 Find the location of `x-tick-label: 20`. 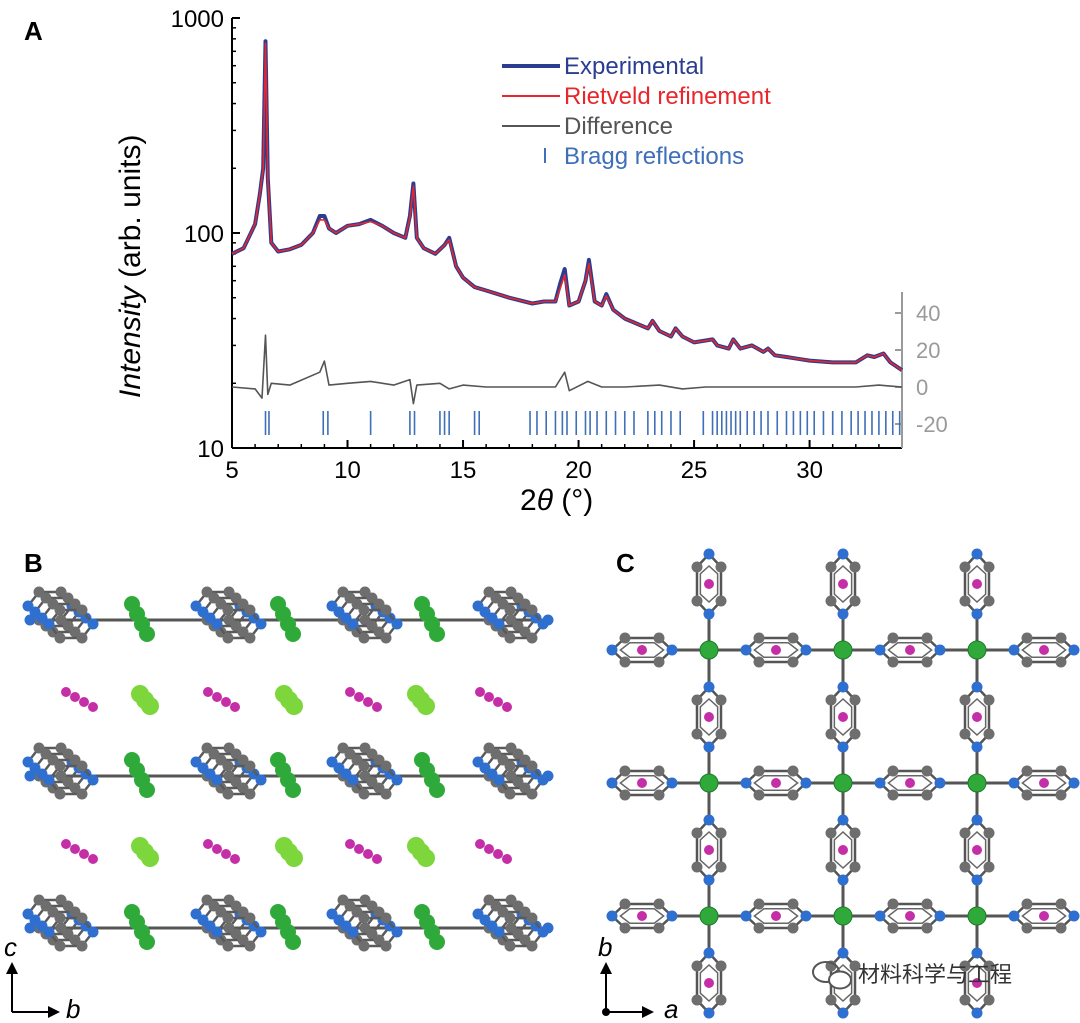

x-tick-label: 20 is located at coordinates (578, 470).